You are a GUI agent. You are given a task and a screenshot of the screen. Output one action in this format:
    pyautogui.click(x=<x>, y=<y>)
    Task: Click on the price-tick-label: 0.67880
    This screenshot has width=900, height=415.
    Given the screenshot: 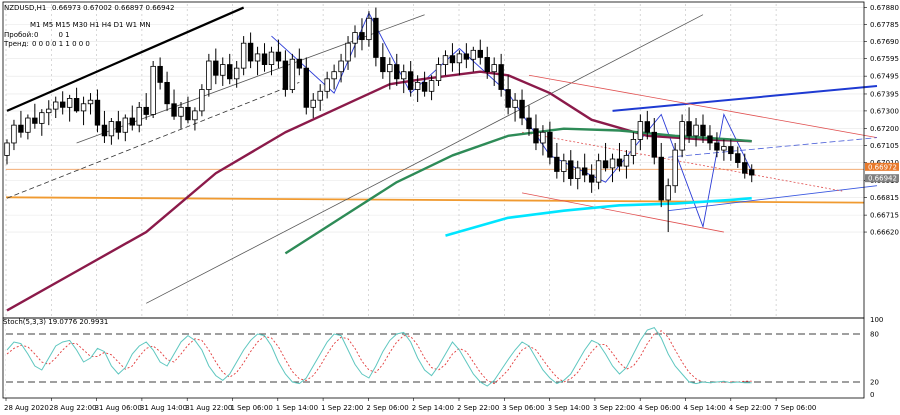 What is the action you would take?
    pyautogui.click(x=884, y=8)
    